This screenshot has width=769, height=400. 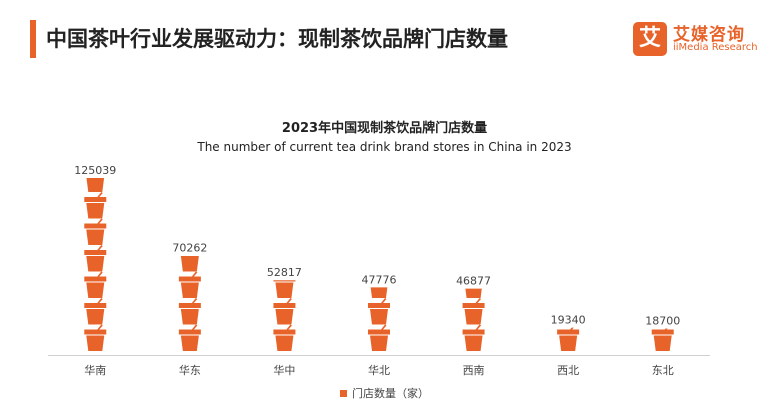 I want to click on bar-华北, so click(x=379, y=319).